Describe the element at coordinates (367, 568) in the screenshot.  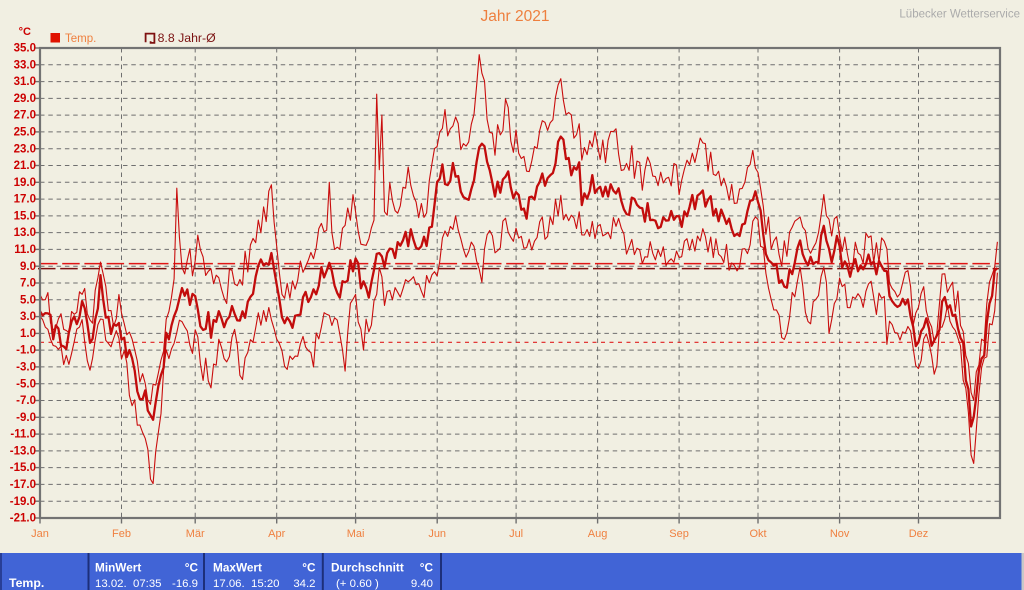
I see `svg-text: Durchschnitt` at that location.